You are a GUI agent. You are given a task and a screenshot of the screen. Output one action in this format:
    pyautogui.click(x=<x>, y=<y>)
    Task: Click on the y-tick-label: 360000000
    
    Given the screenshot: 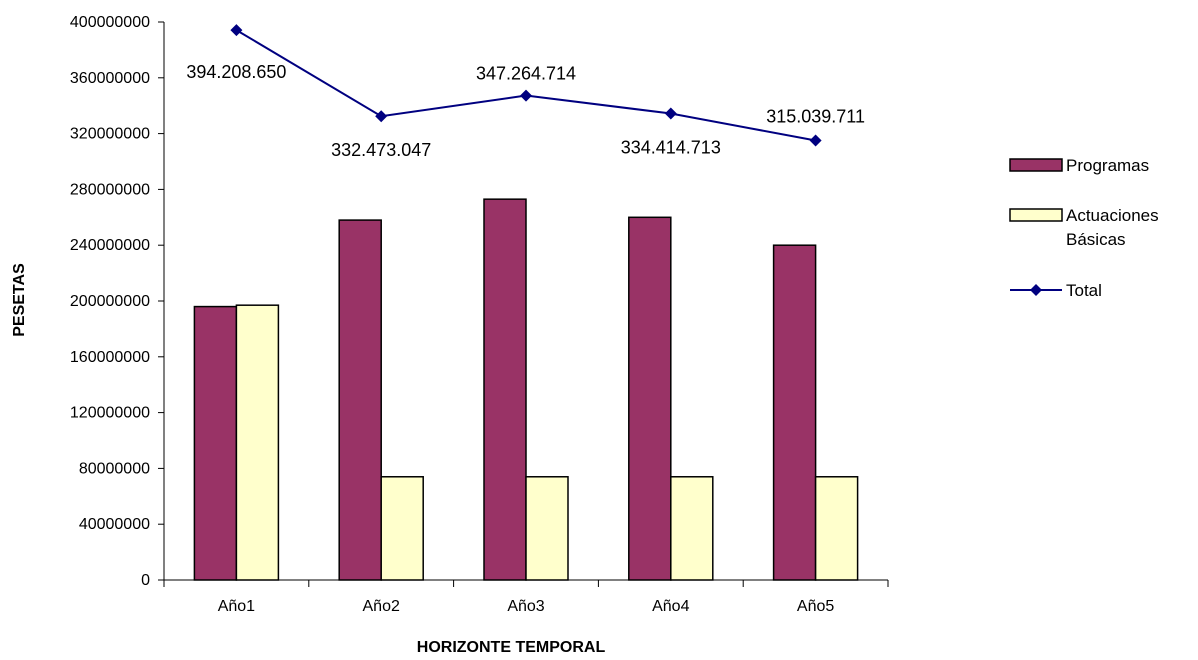 What is the action you would take?
    pyautogui.click(x=110, y=78)
    